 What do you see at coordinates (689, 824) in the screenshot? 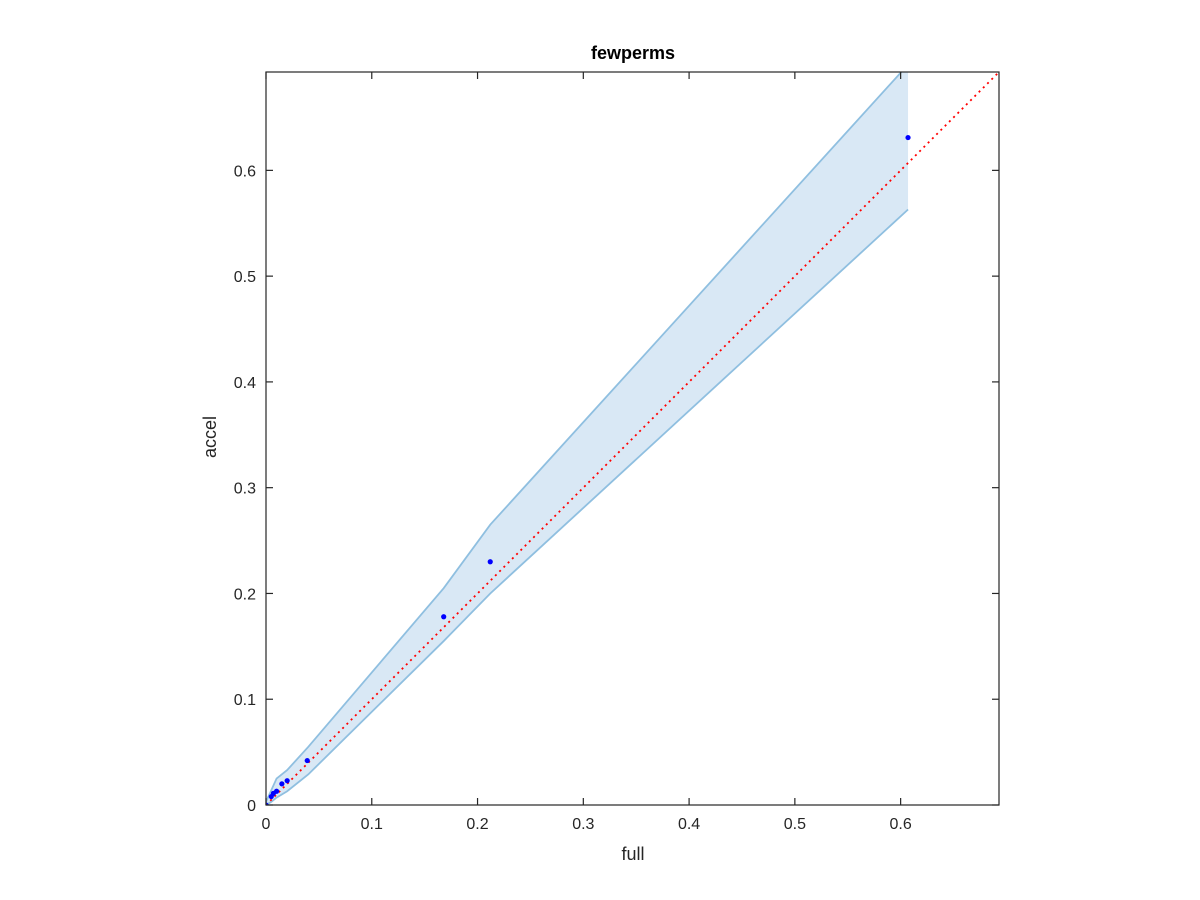
I see `x-tick-label: 0.4` at bounding box center [689, 824].